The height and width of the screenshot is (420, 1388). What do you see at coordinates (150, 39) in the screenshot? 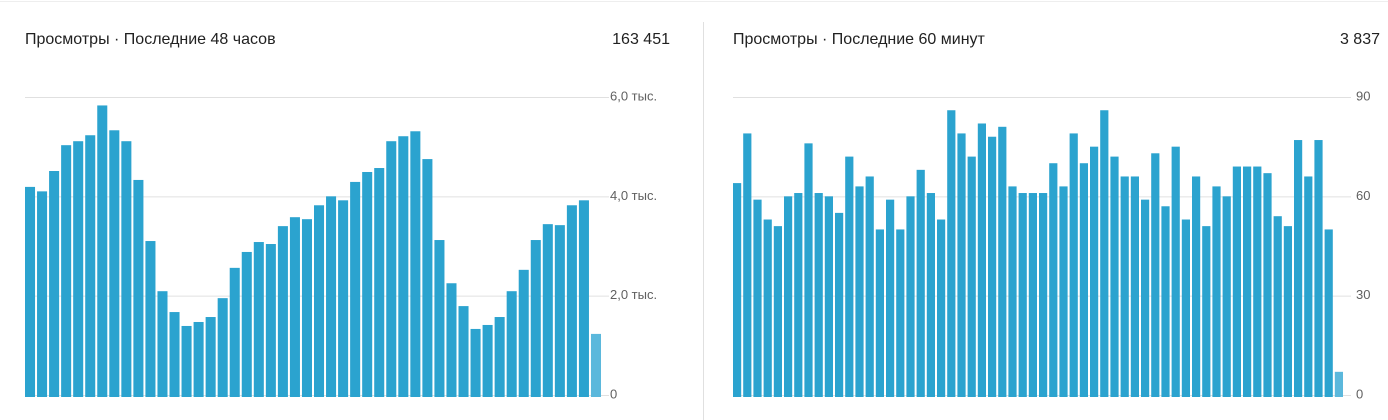
I see `chart-title: Просмотры · Последние 48 часов` at bounding box center [150, 39].